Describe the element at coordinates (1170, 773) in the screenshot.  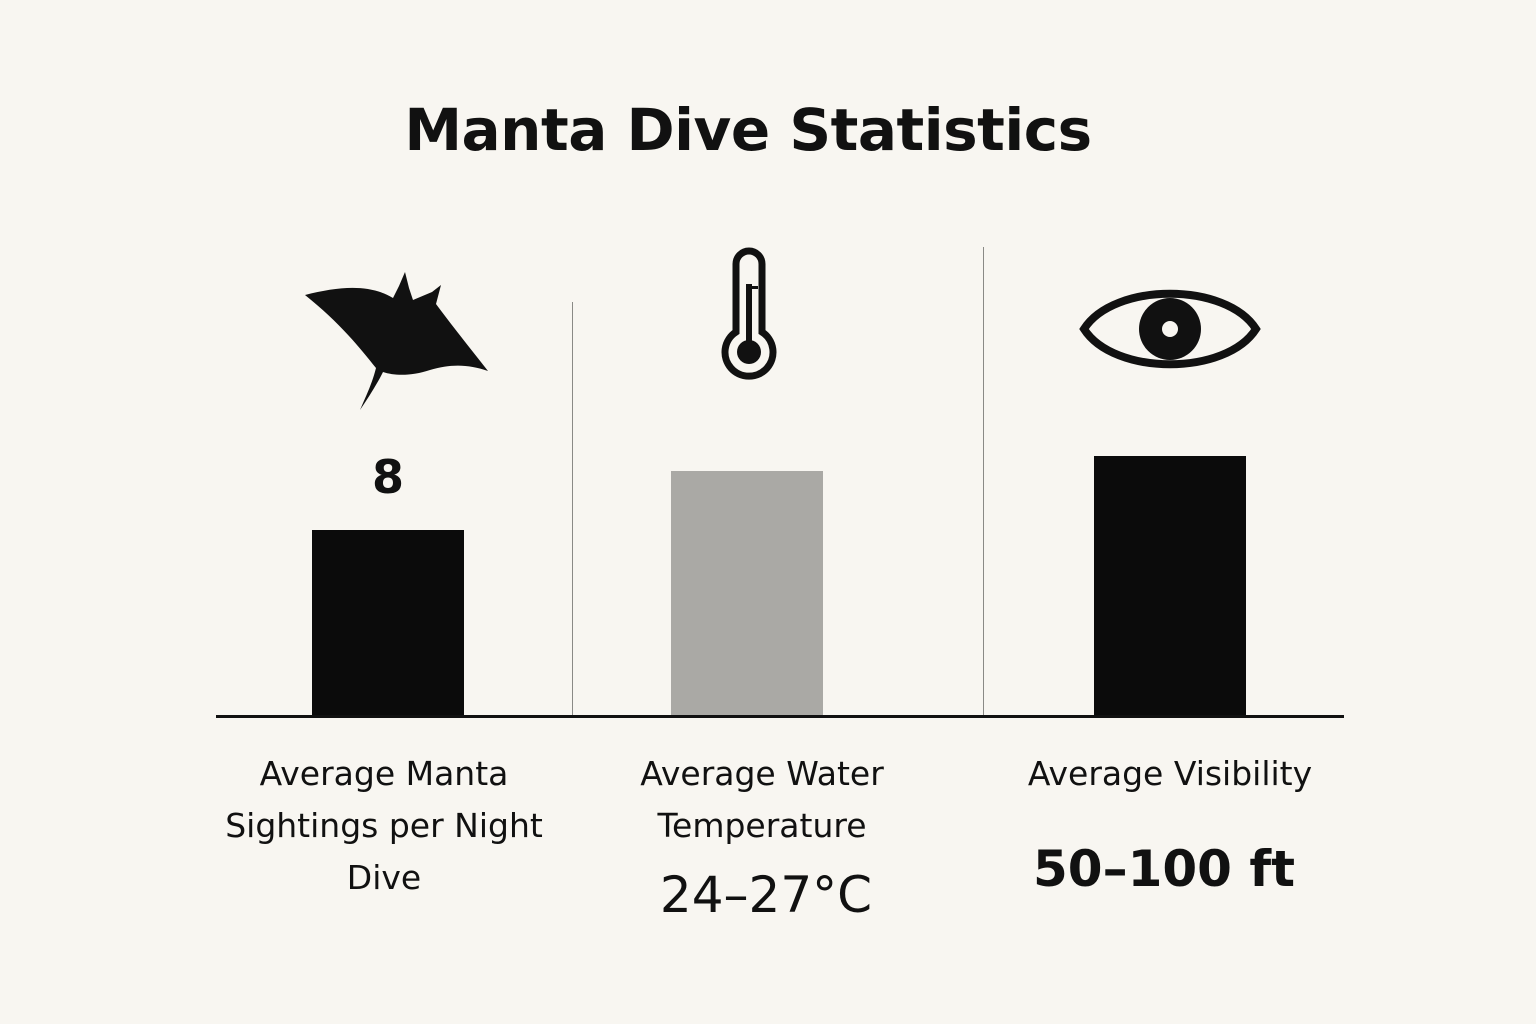
I see `category-label-visibility: Average Visibility` at that location.